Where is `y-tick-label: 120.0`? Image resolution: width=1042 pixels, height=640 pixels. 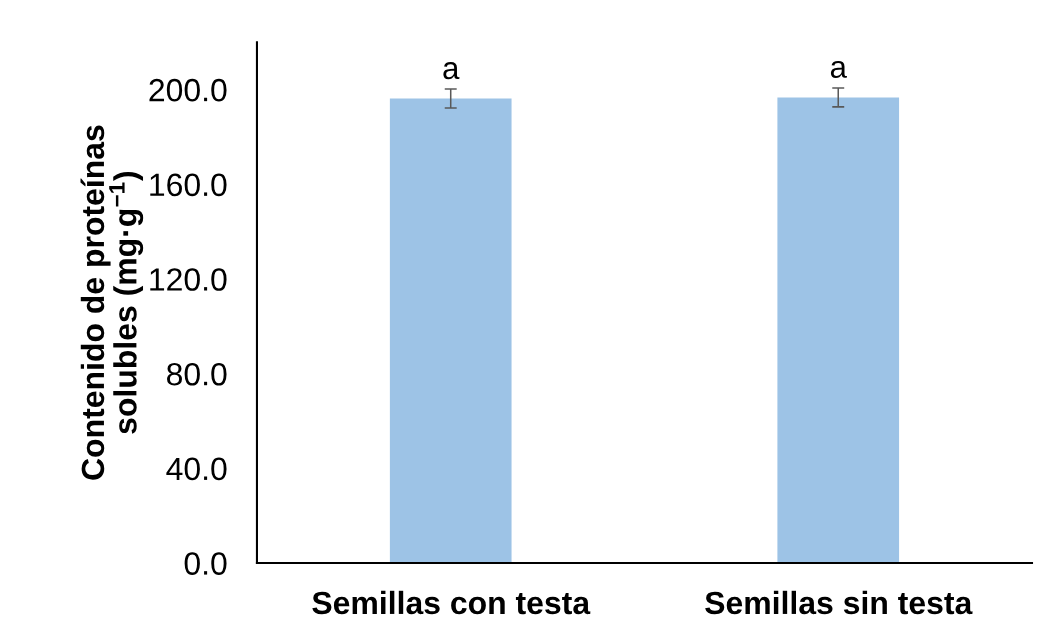 y-tick-label: 120.0 is located at coordinates (188, 279).